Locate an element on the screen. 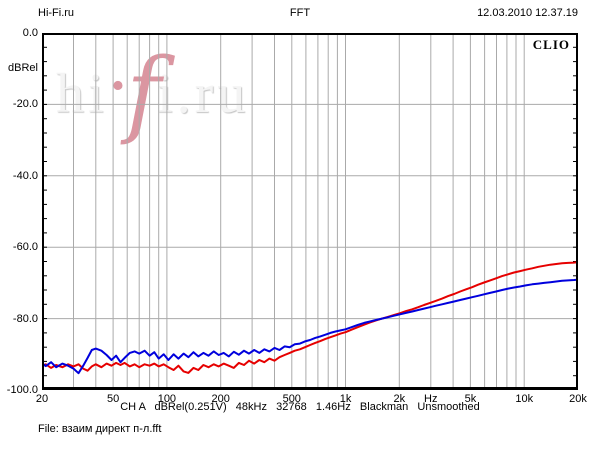 This screenshot has width=600, height=450. x-tick-label: 100 is located at coordinates (167, 399).